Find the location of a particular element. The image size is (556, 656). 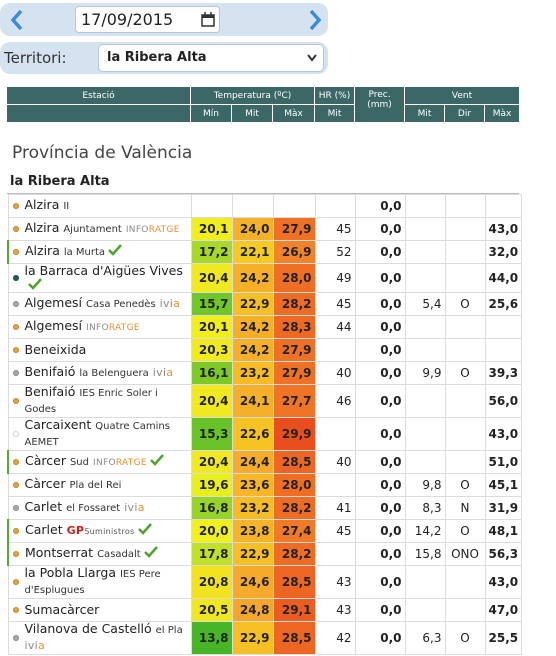

value-cell: 28,3 is located at coordinates (294, 327).